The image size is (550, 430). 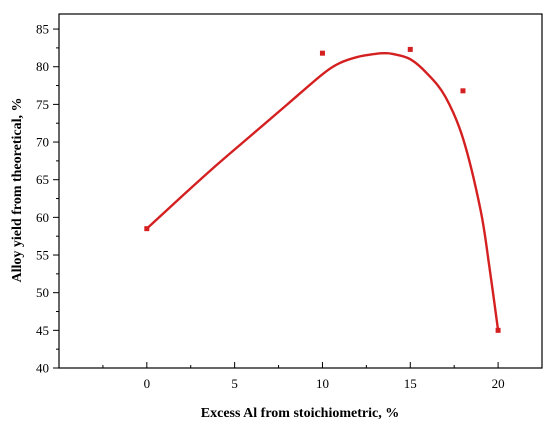 What do you see at coordinates (300, 413) in the screenshot?
I see `x-axis-title: Excess Al from stoichiometric, %` at bounding box center [300, 413].